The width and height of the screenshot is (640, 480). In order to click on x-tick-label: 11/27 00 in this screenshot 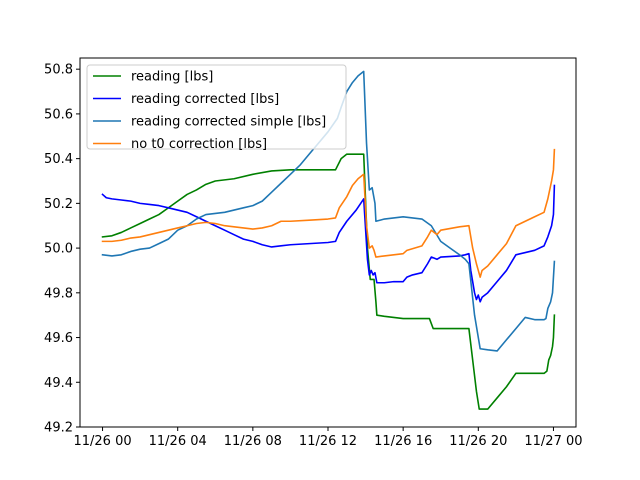, I will do `click(553, 441)`.